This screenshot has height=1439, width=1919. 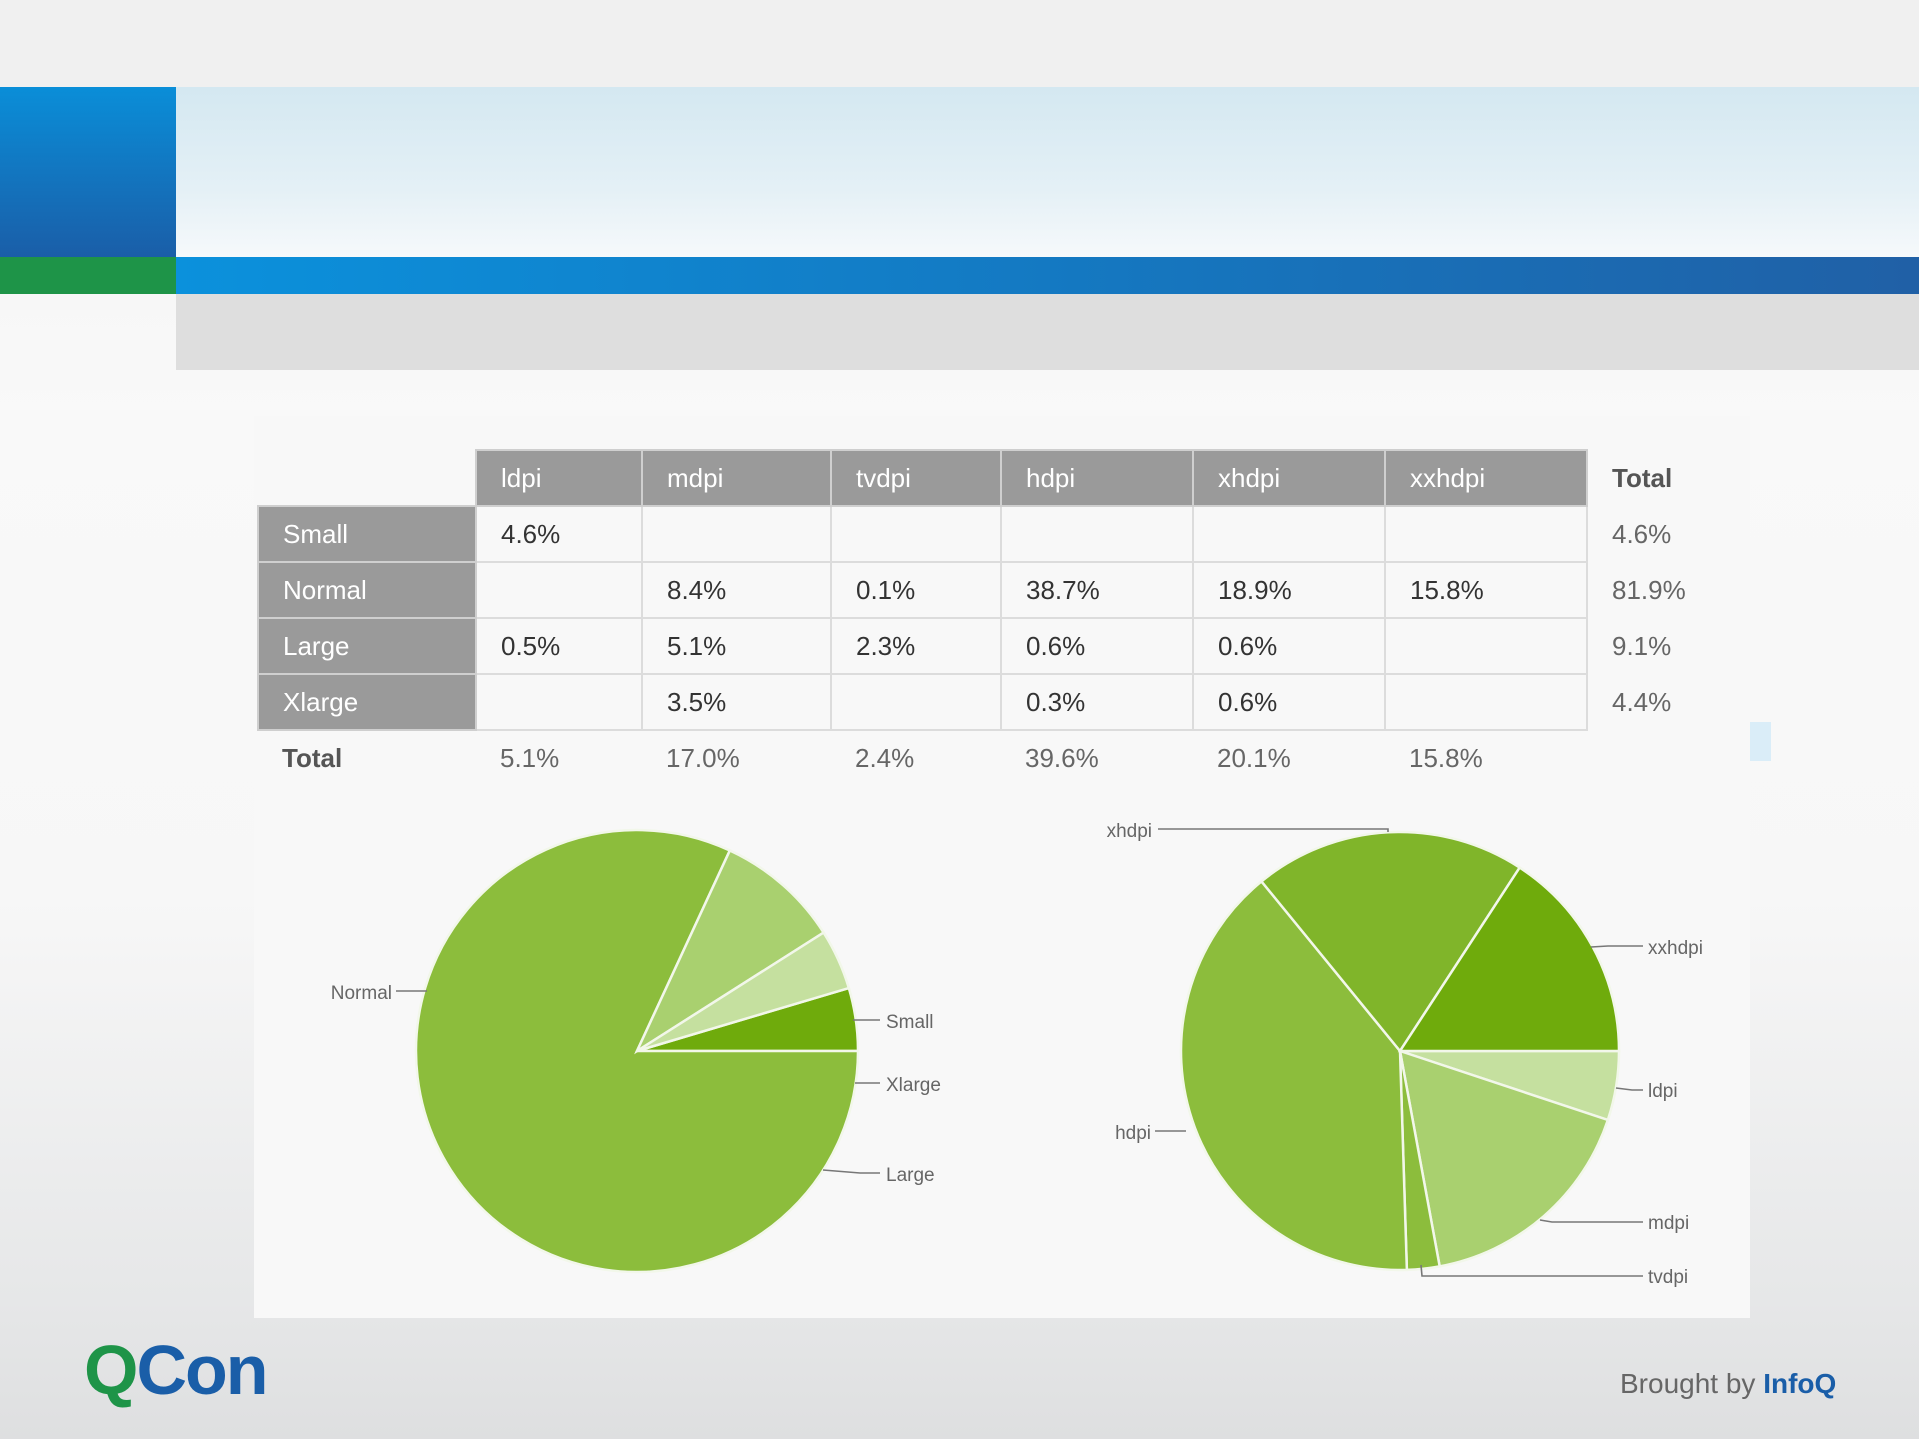 I want to click on table-row-xlarge: Xlarge 3.5% 0.3% 0.6% 4.4%, so click(x=982, y=702).